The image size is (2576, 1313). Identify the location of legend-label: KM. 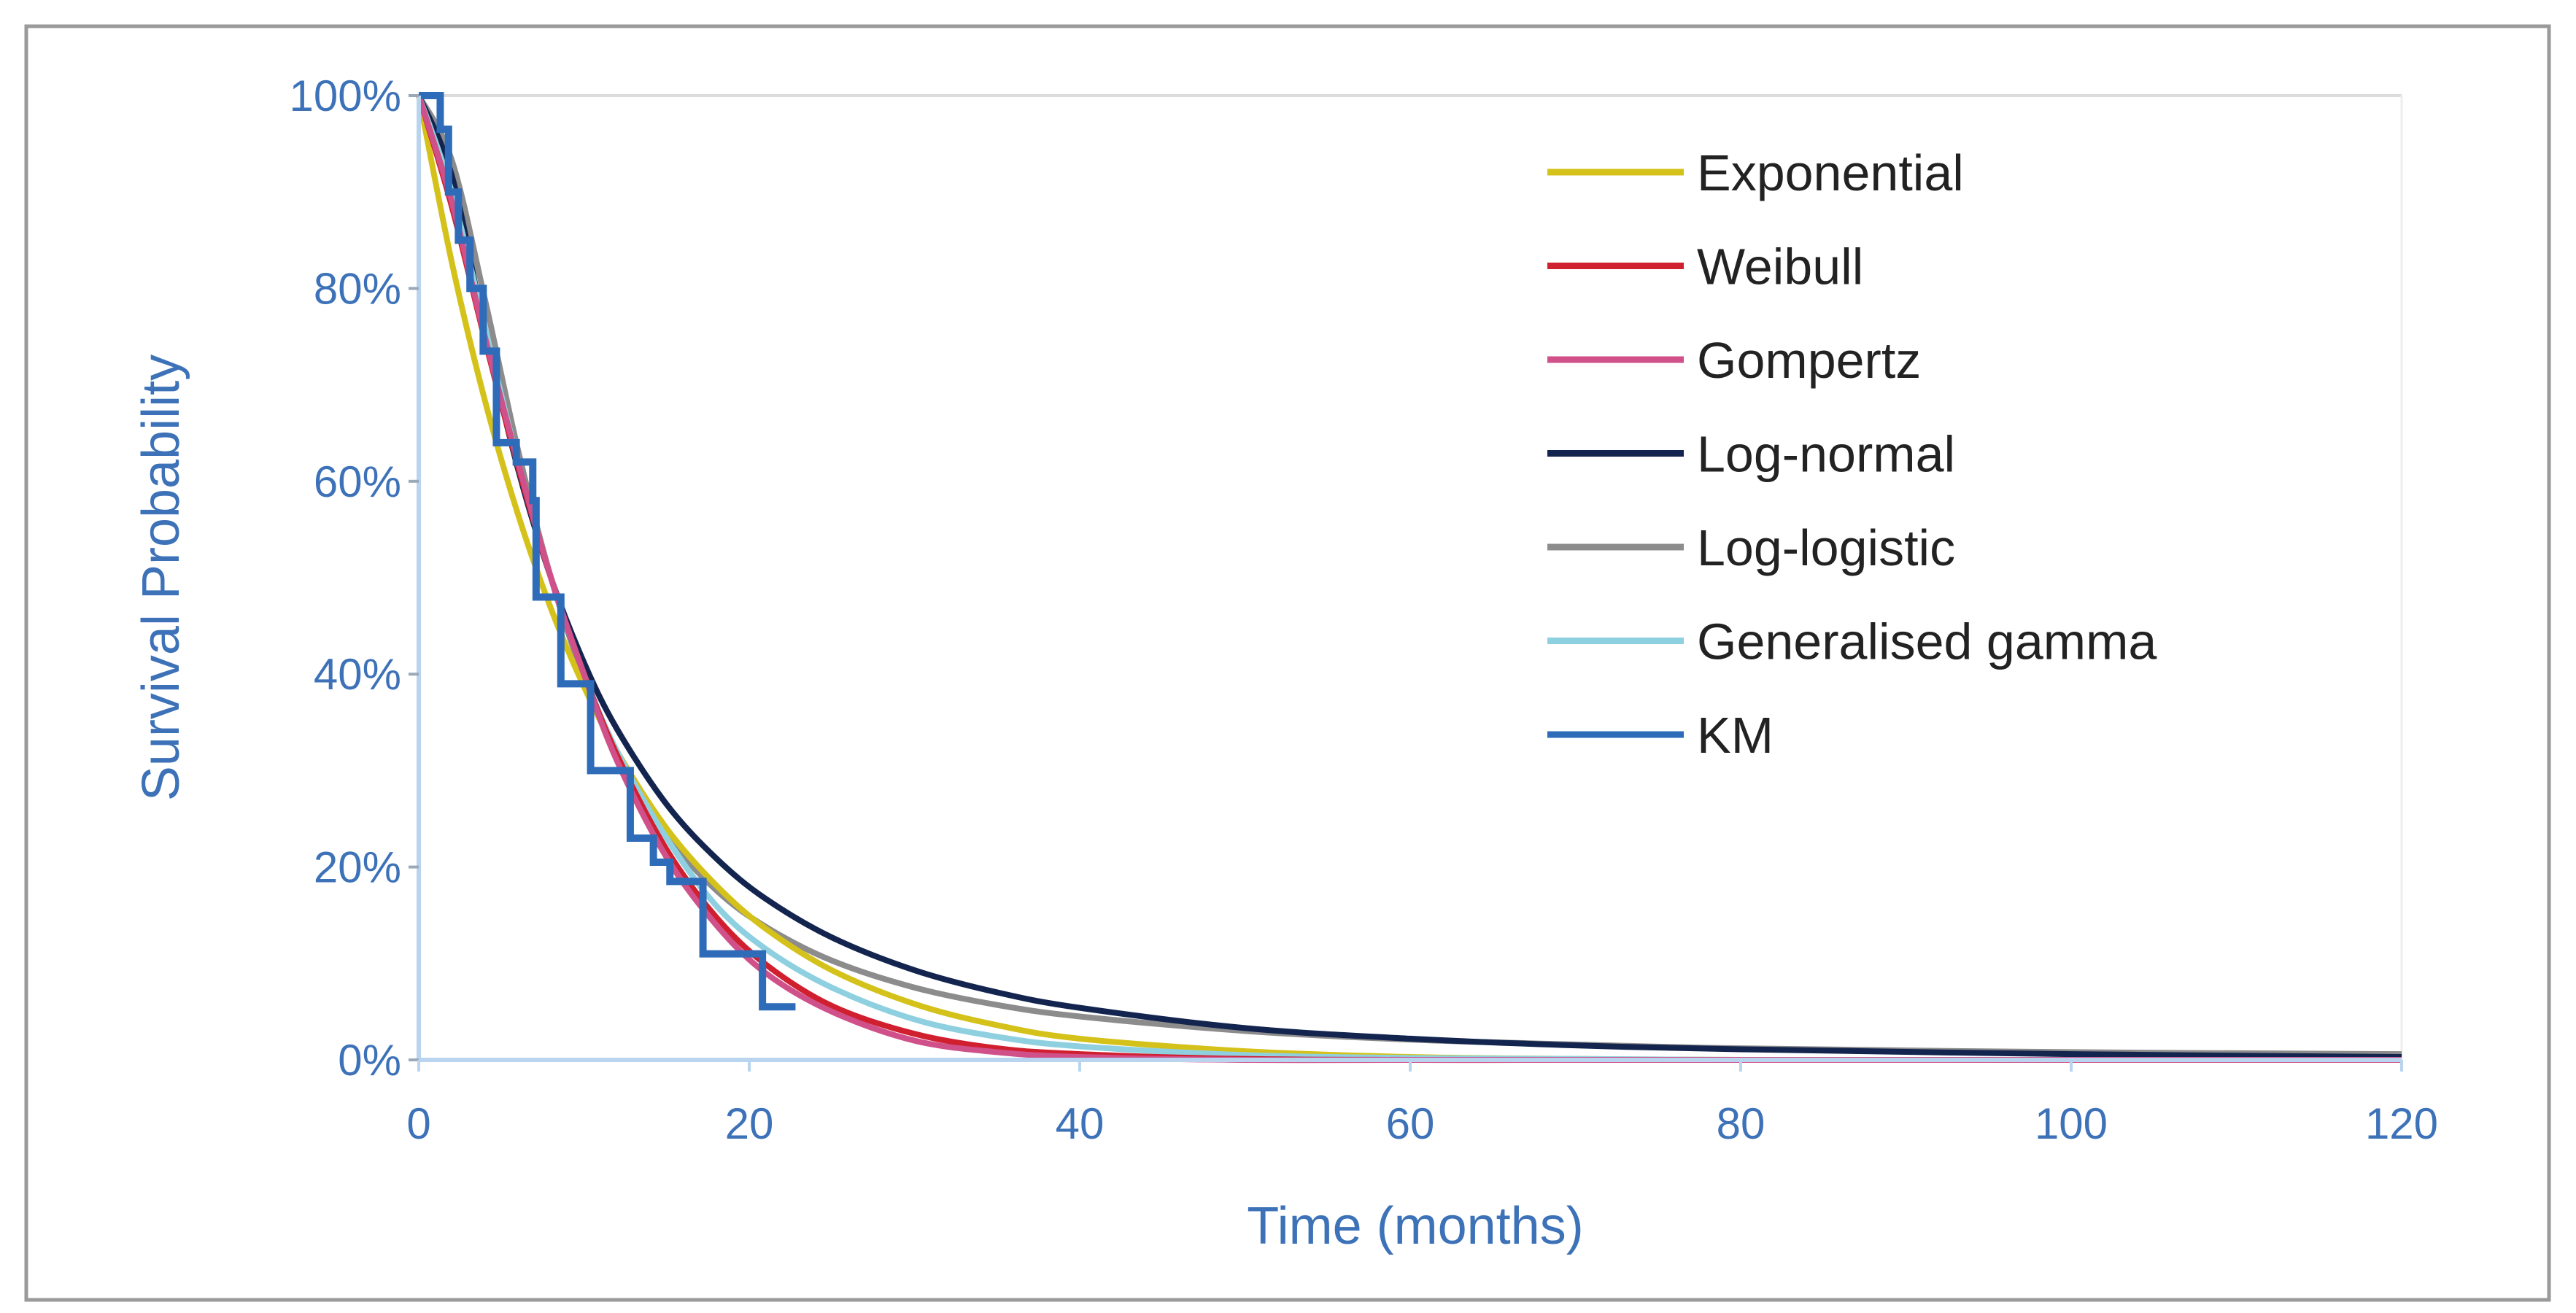
(1735, 735).